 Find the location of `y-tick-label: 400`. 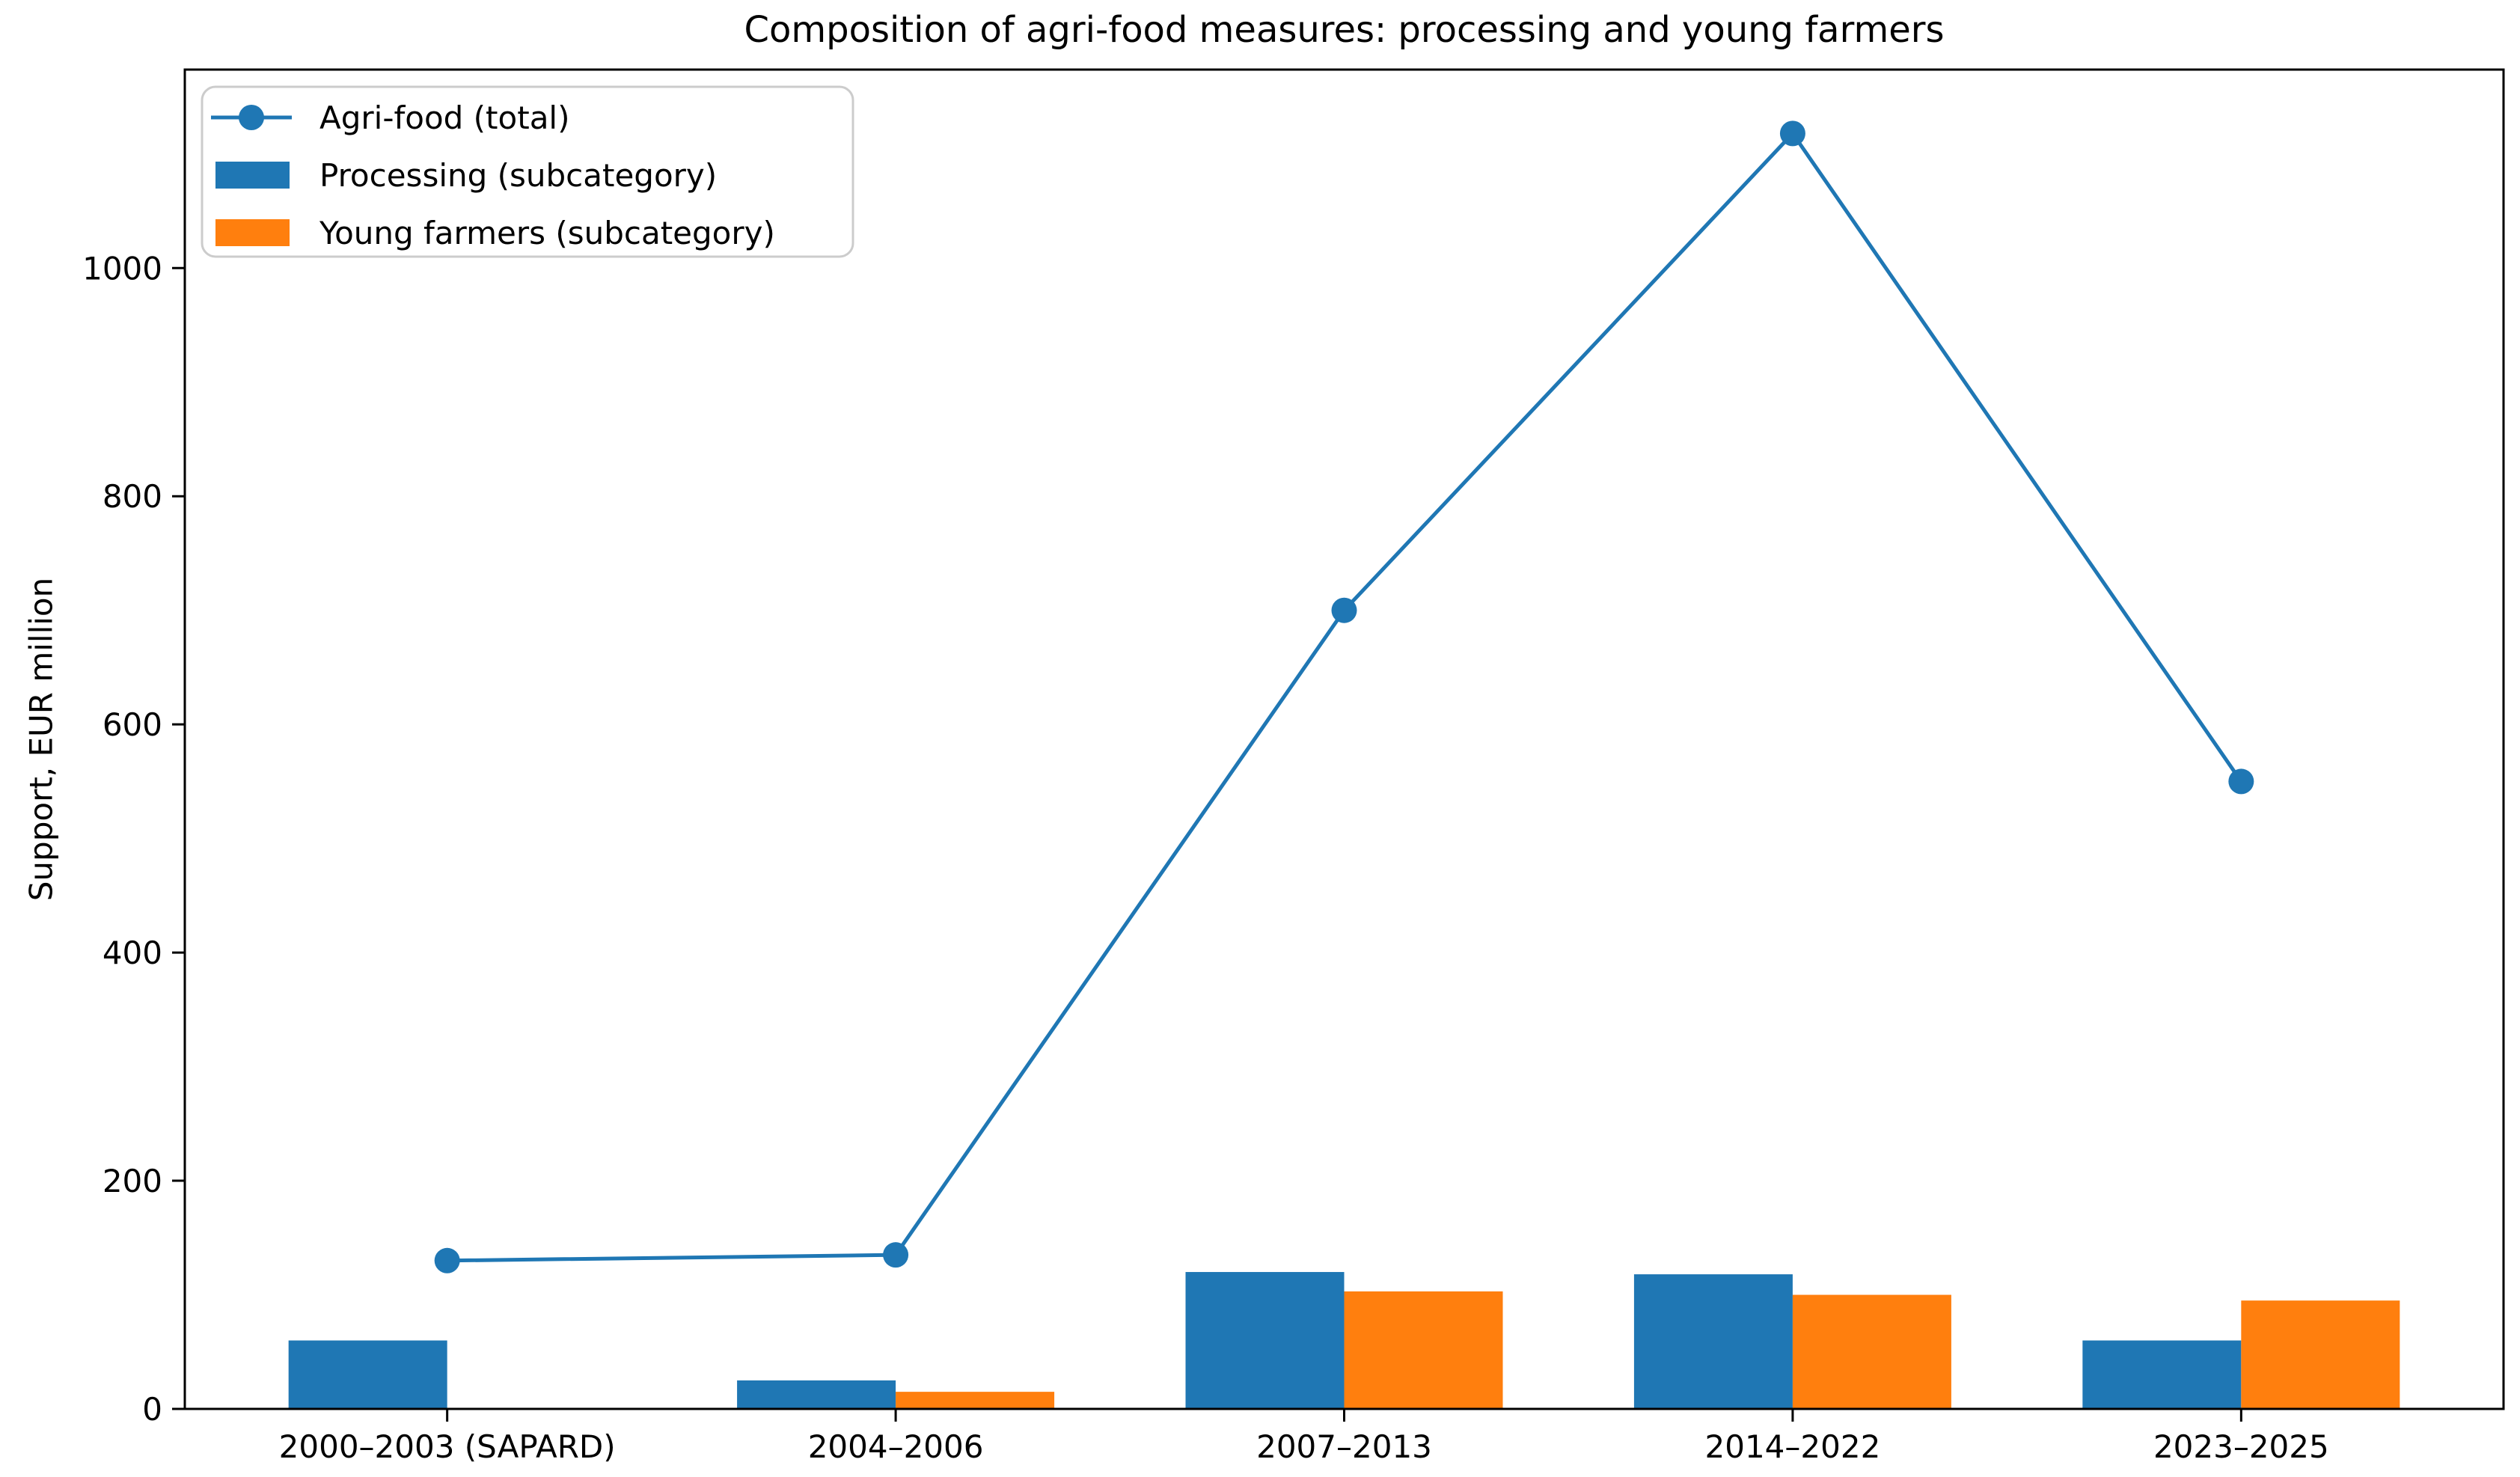

y-tick-label: 400 is located at coordinates (132, 953).